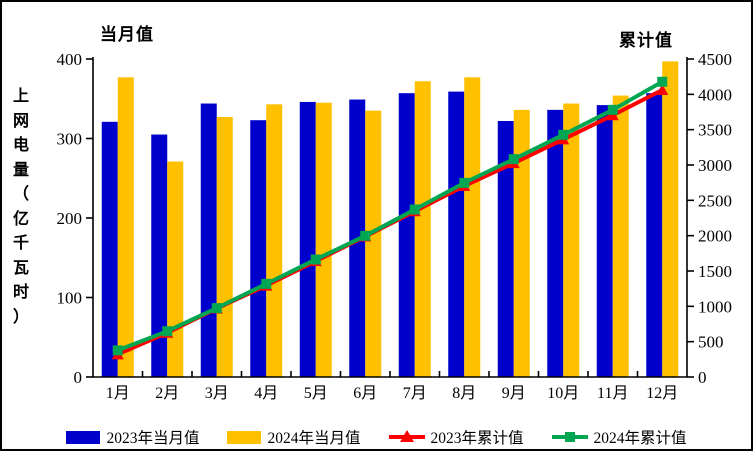 The image size is (753, 455). I want to click on square-marker-icon, so click(569, 437).